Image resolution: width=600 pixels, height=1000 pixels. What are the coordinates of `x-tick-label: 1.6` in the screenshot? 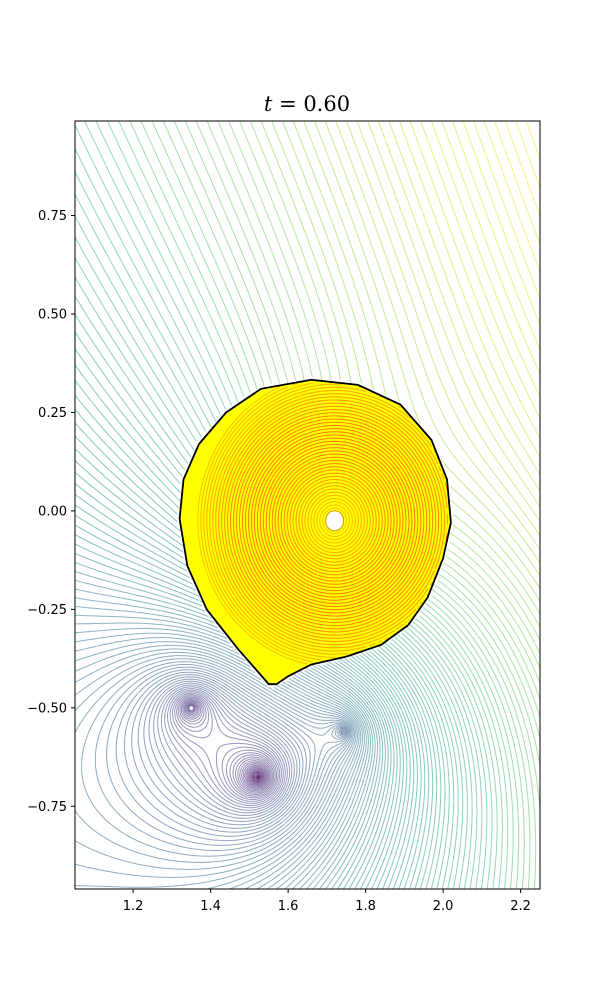 It's located at (288, 906).